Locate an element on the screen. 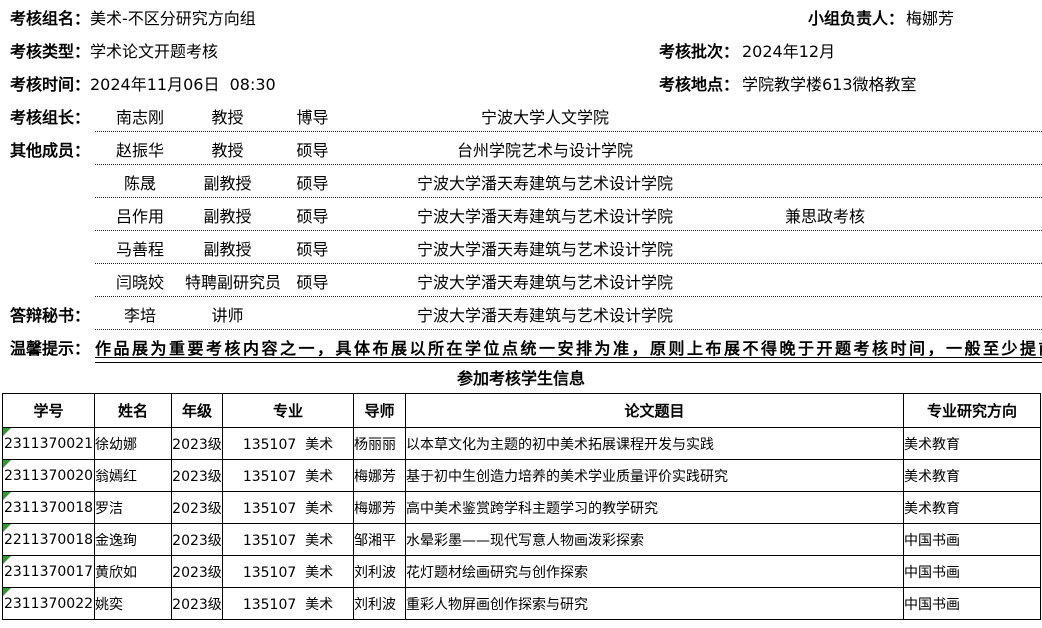 The height and width of the screenshot is (628, 1042). student-id-cell: 2311370018 is located at coordinates (48, 507).